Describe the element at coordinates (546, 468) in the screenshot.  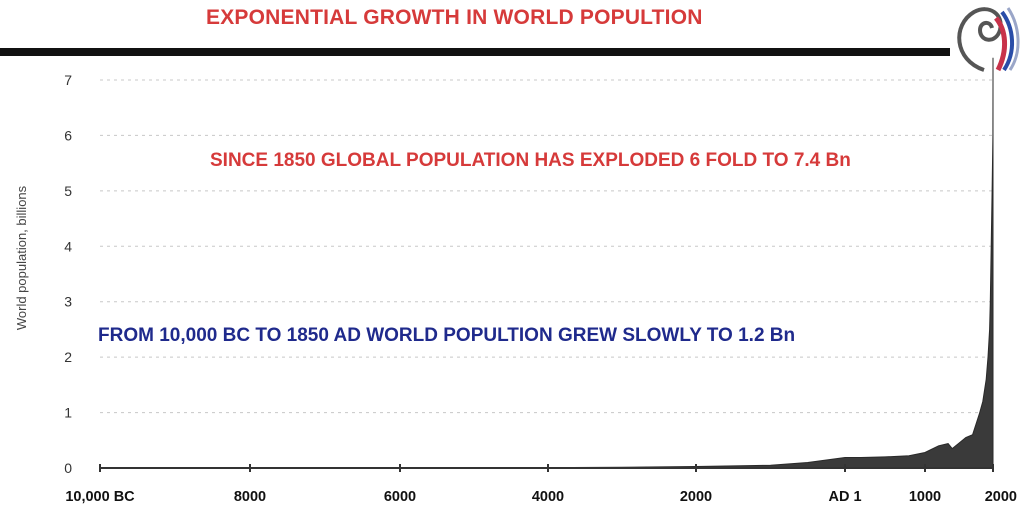
I see `x-axis` at that location.